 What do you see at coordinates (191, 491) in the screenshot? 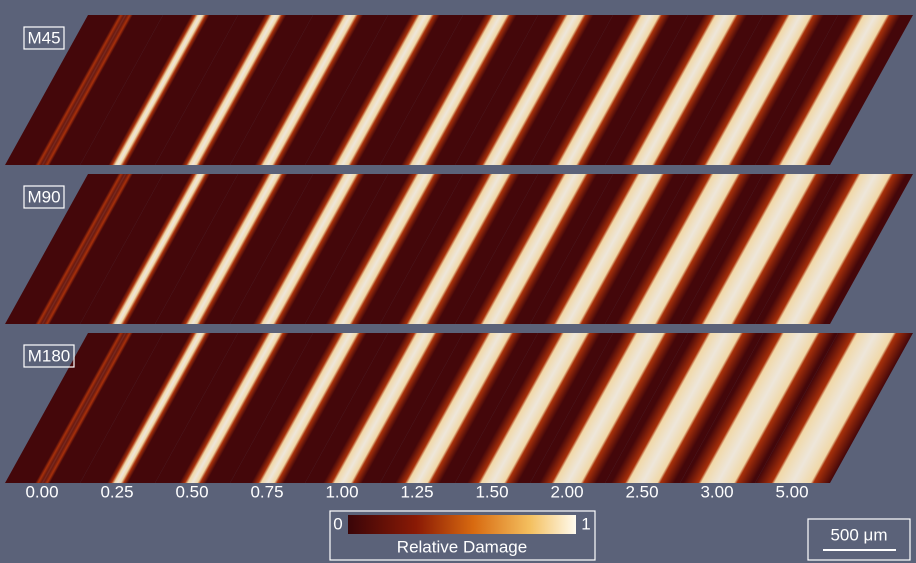
I see `column-label: 0.50` at bounding box center [191, 491].